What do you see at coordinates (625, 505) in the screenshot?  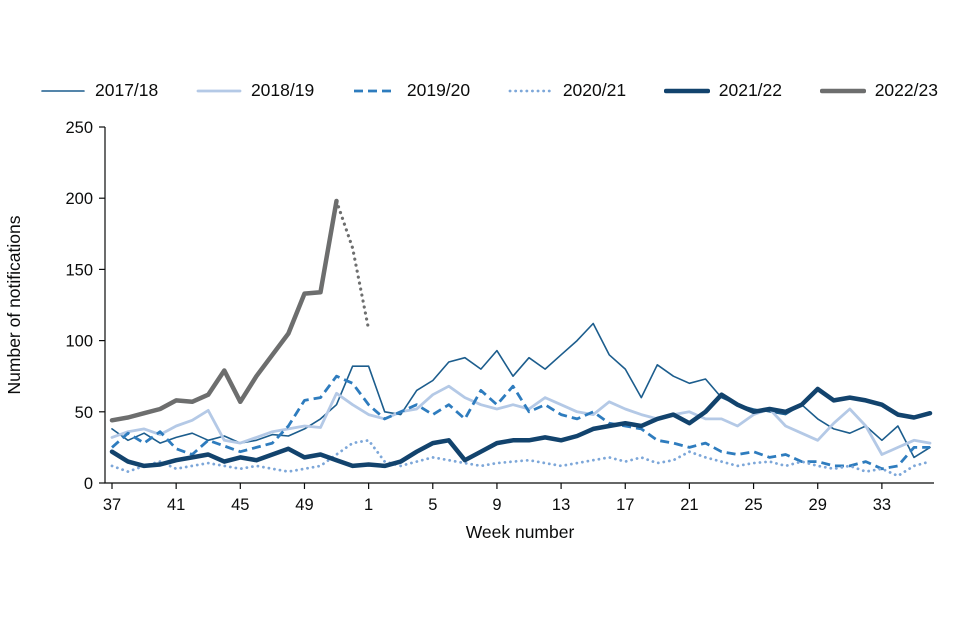 I see `x-tick-label: 17` at bounding box center [625, 505].